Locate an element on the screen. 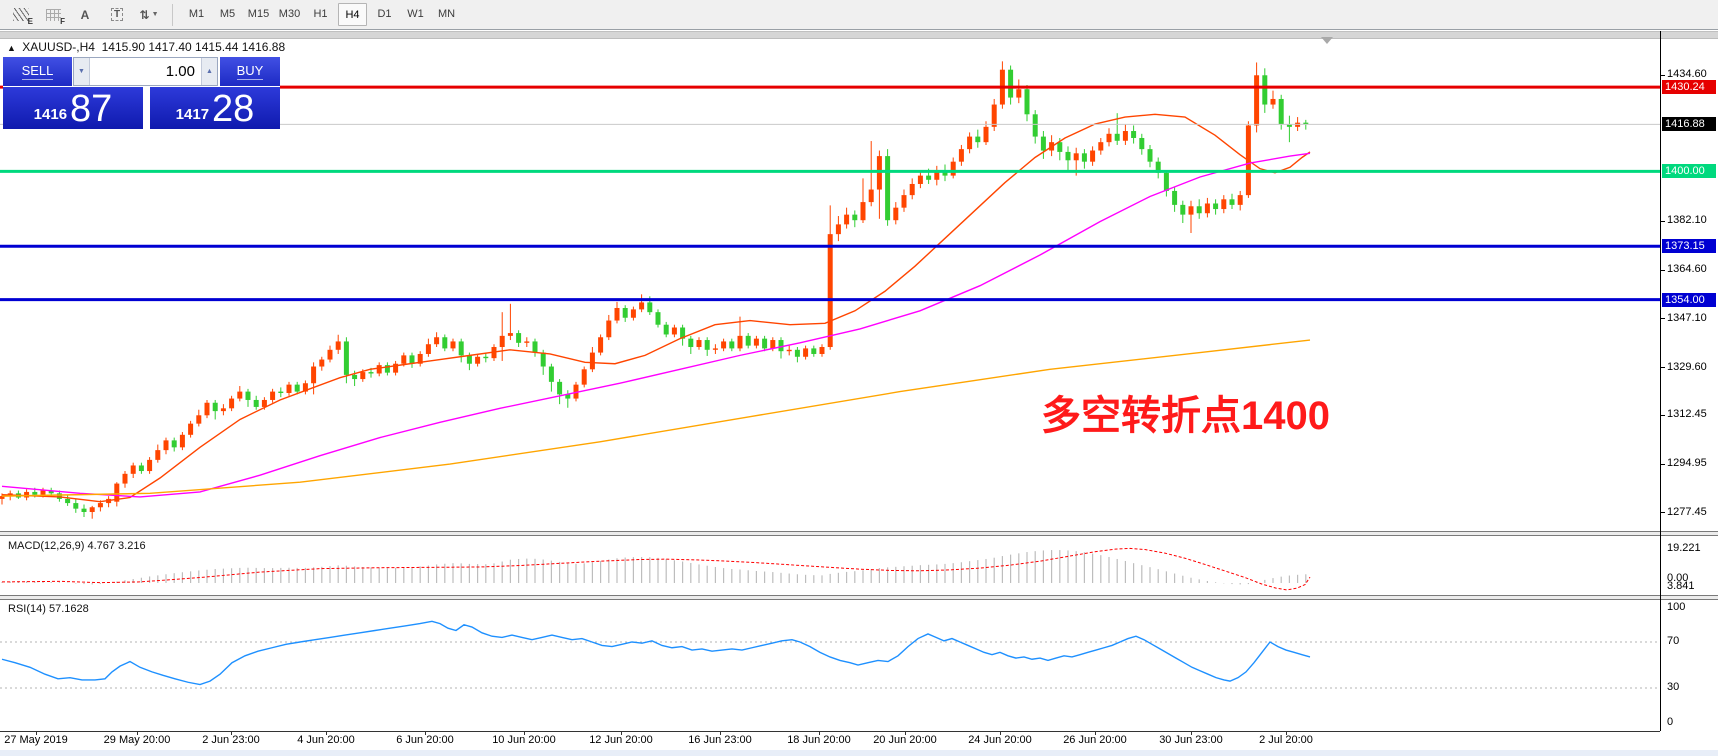 The height and width of the screenshot is (756, 1718). time-axis-border is located at coordinates (830, 731).